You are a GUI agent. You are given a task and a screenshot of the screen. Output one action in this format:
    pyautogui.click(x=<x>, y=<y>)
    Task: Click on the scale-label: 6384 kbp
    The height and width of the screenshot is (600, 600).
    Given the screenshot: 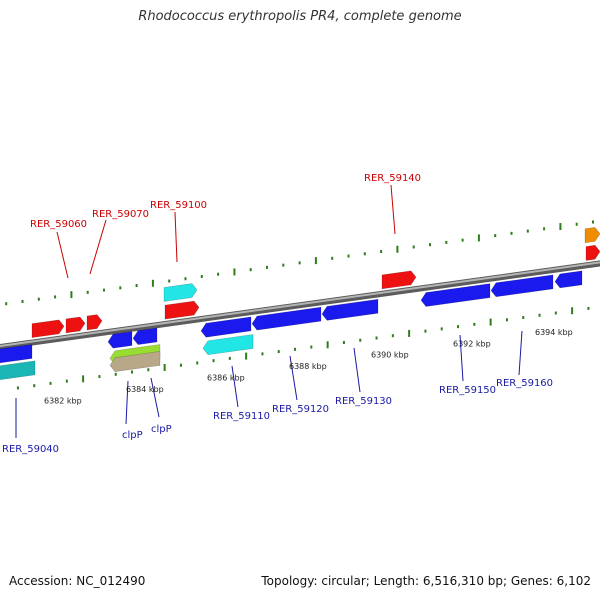 What is the action you would take?
    pyautogui.click(x=145, y=389)
    